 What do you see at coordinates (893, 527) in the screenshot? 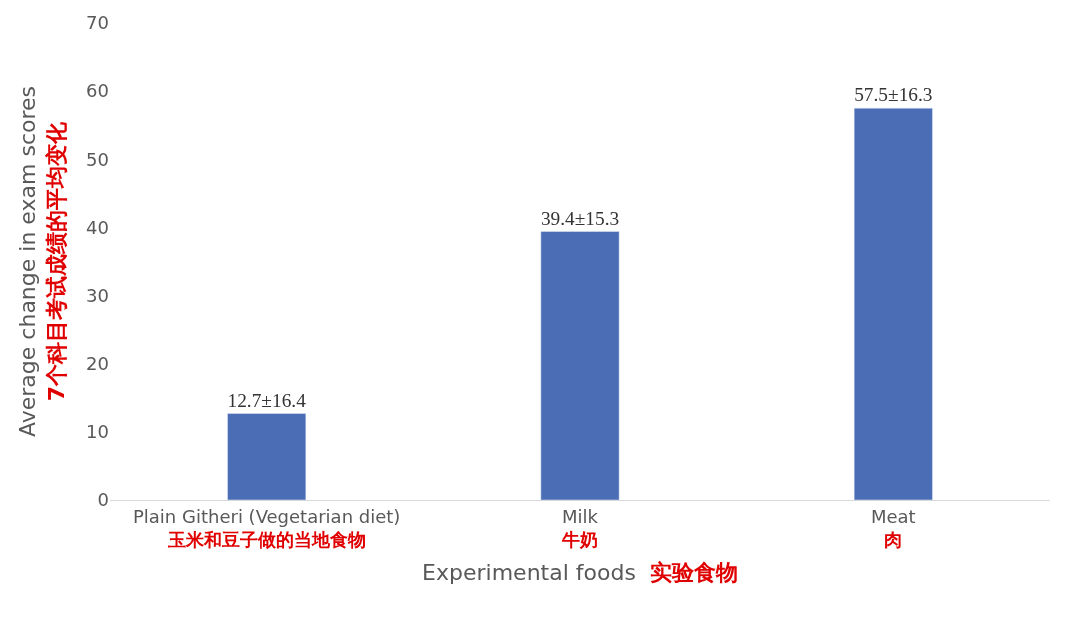
I see `x-tick-label: Meat 肉` at bounding box center [893, 527].